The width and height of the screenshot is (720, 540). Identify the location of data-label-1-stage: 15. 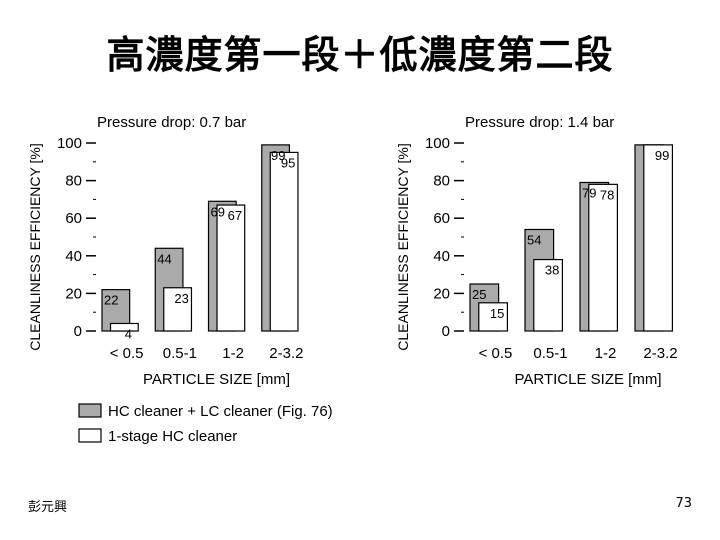
(497, 313).